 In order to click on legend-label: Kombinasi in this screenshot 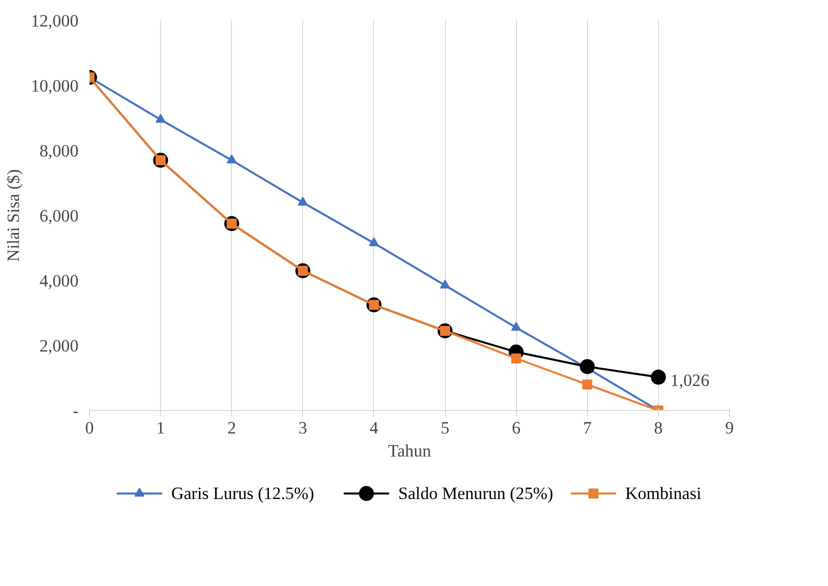, I will do `click(663, 493)`.